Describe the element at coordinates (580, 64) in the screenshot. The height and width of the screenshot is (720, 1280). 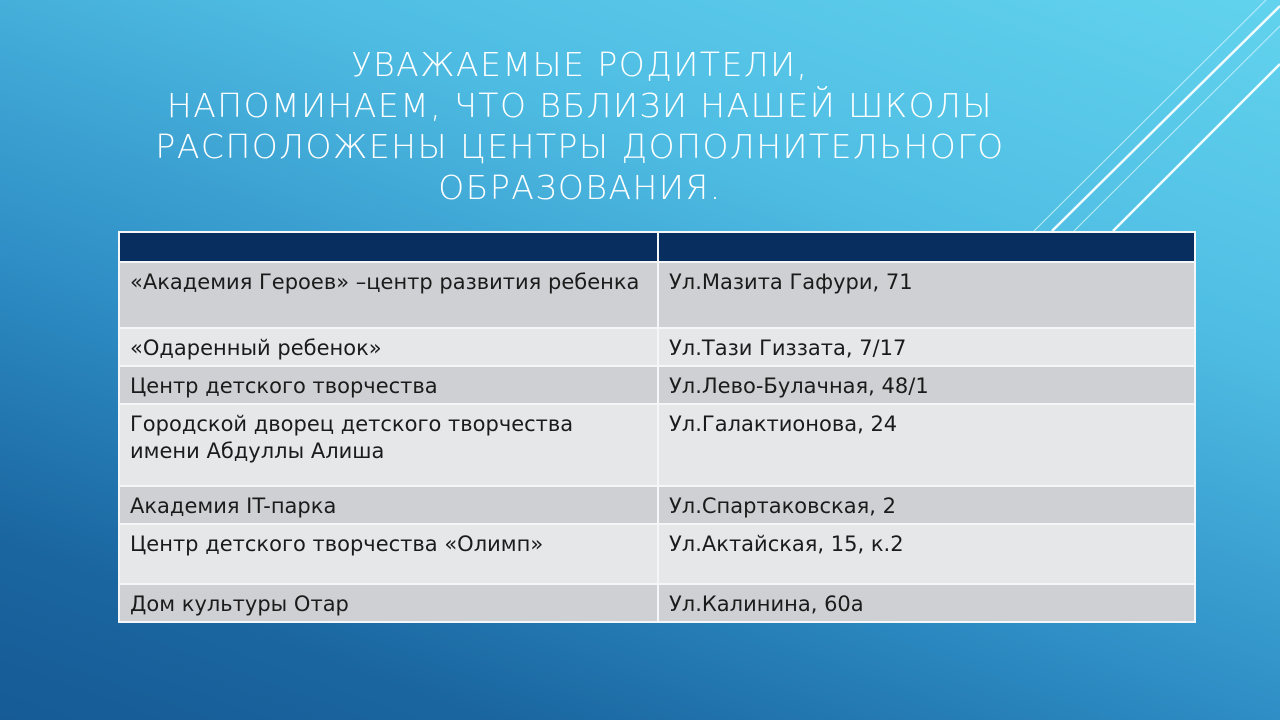
I see `title-line: УВАЖАЕМЫЕ РОДИТЕЛИ,` at that location.